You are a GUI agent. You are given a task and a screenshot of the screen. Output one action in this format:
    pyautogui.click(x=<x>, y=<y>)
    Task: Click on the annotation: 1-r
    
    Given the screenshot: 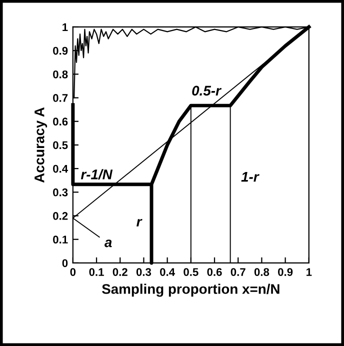 What is the action you would take?
    pyautogui.click(x=250, y=177)
    